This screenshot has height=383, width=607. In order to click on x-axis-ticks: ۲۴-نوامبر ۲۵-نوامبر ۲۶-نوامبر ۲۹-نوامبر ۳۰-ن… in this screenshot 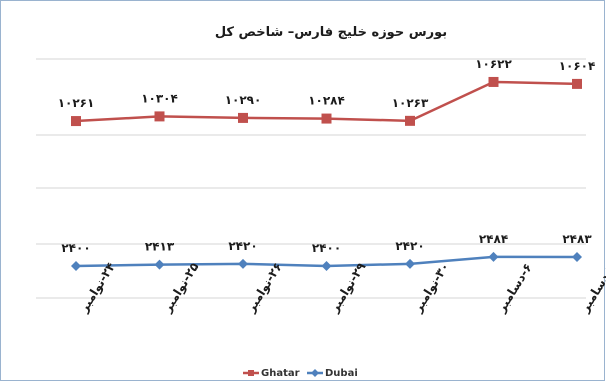, I will do `click(341, 287)`.